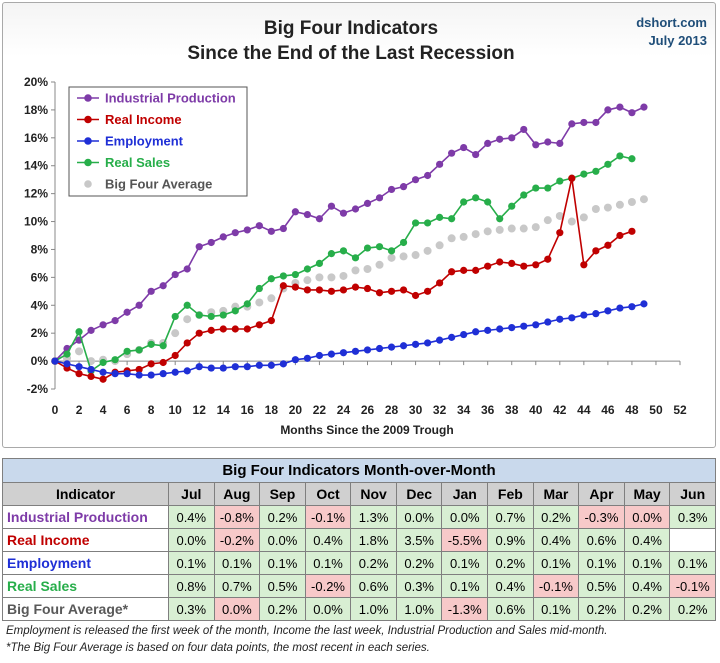 This screenshot has height=663, width=720. I want to click on table-title: Big Four Indicators Month-over-Month, so click(359, 470).